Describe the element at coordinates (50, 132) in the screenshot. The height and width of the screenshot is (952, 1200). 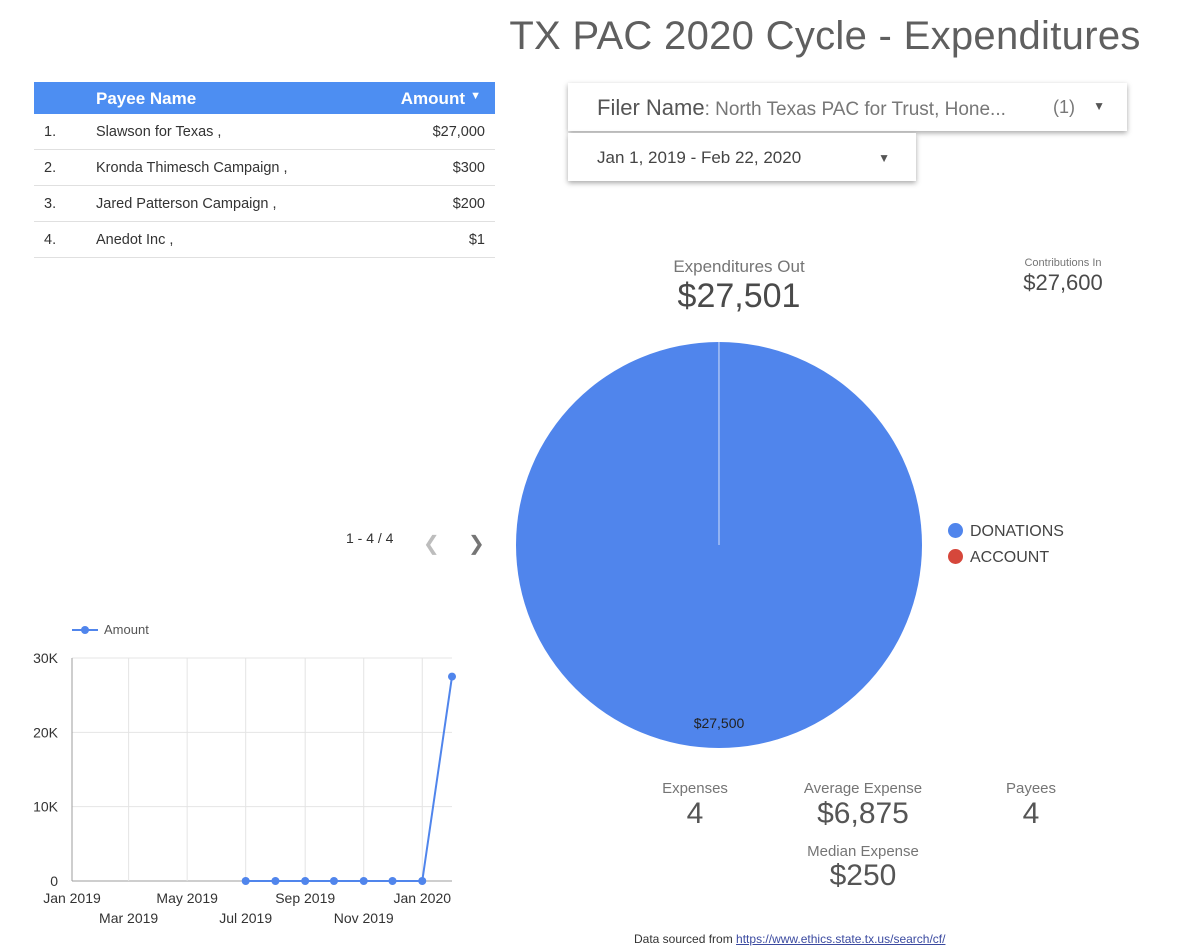
I see `row-index: 1.` at that location.